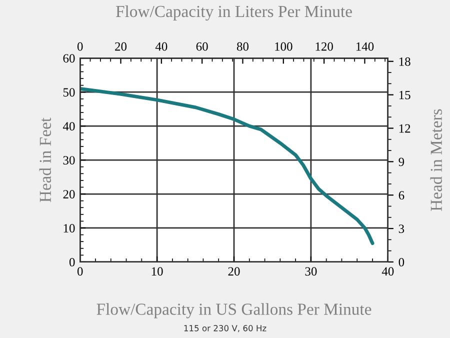 The height and width of the screenshot is (338, 450). I want to click on y2-tick-label: 12, so click(404, 128).